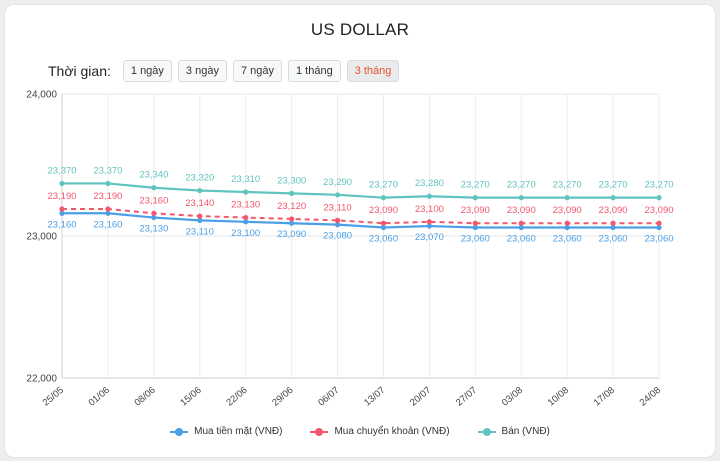 This screenshot has width=720, height=461. What do you see at coordinates (291, 206) in the screenshot?
I see `data-label-transfer-buy: 23,120` at bounding box center [291, 206].